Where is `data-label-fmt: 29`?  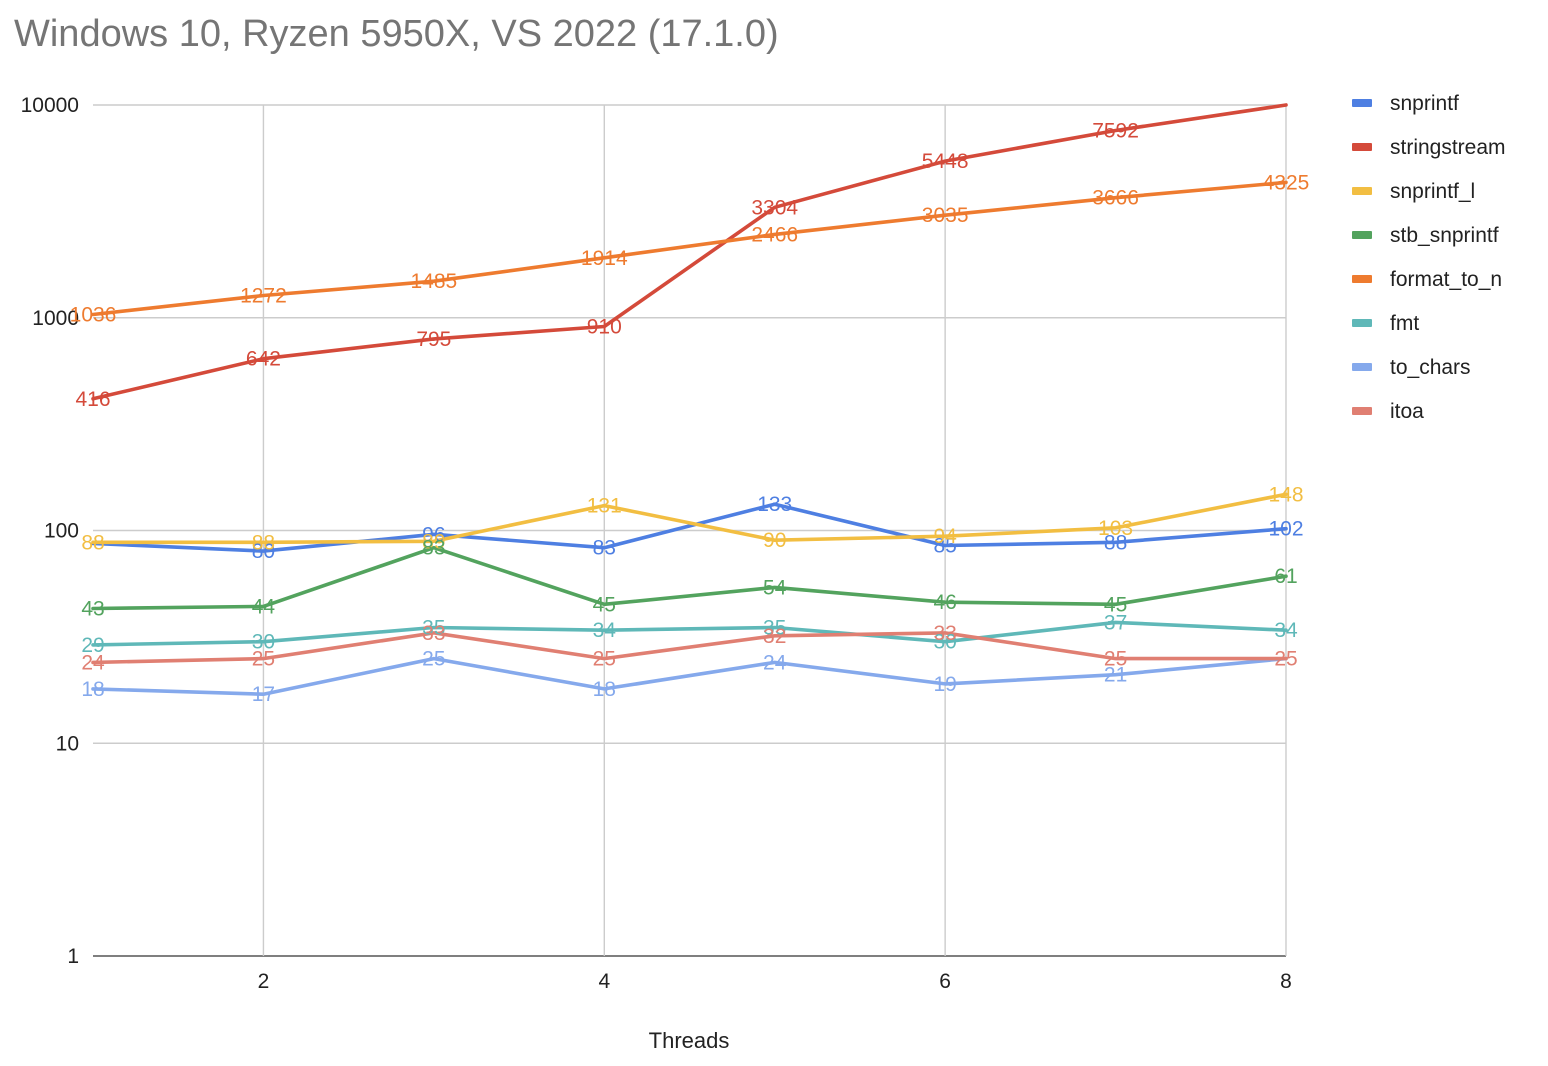 data-label-fmt: 29 is located at coordinates (92, 645).